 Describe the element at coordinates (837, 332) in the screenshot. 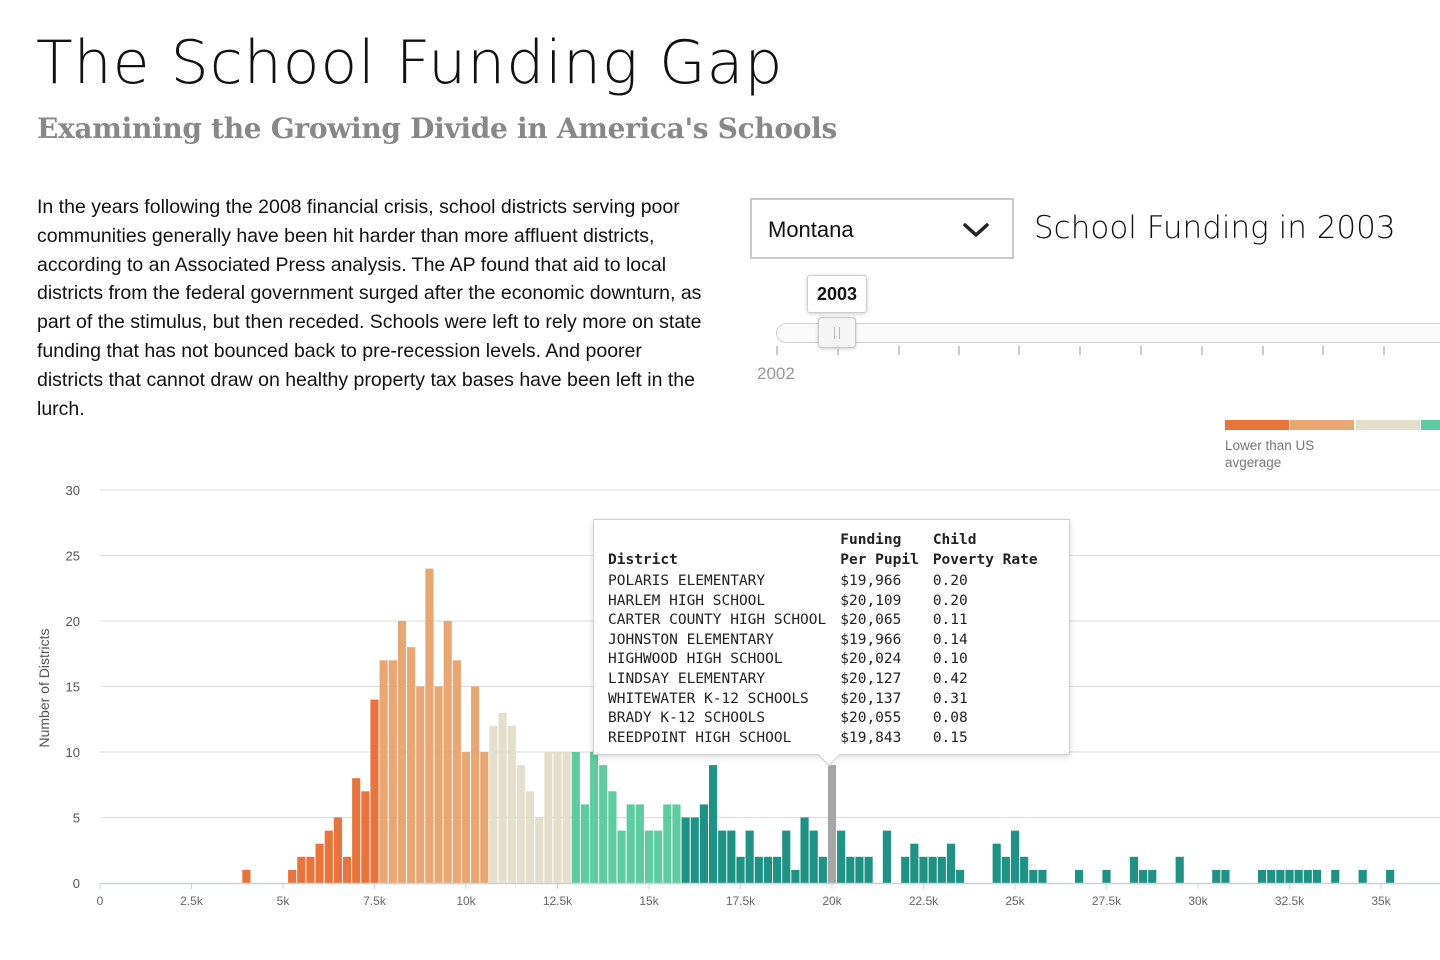

I see `year-slider-handle` at that location.